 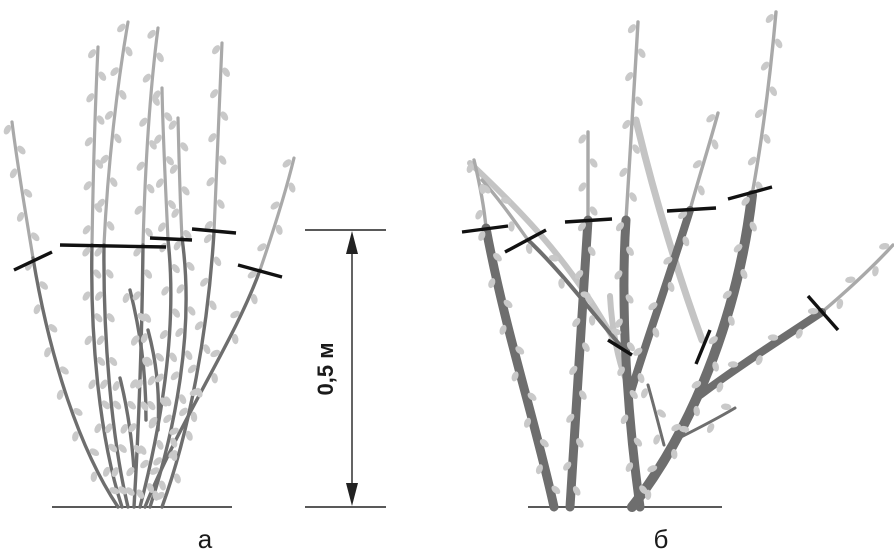 I want to click on shoot-a8-top, so click(x=277, y=214).